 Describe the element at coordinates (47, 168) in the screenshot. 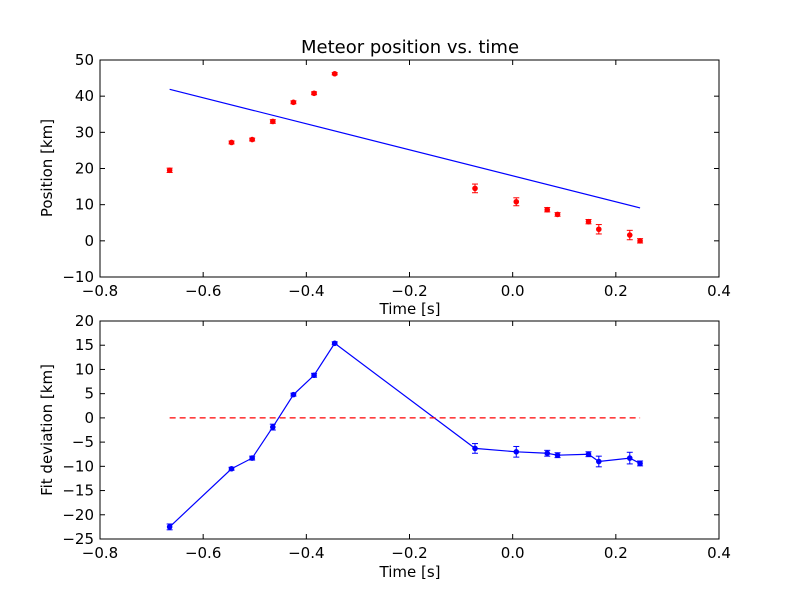

I see `y-axis-label: Position [km]` at that location.